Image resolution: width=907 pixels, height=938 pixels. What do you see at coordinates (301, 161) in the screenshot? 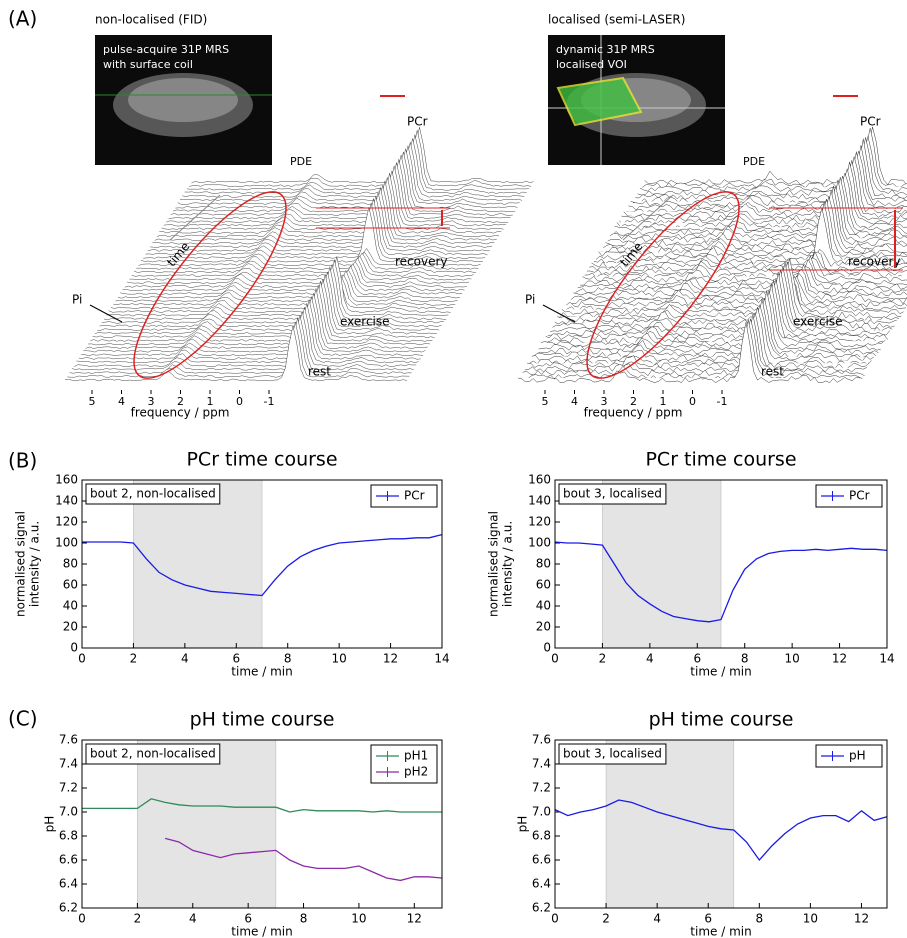
I see `peak-label: PDE` at bounding box center [301, 161].